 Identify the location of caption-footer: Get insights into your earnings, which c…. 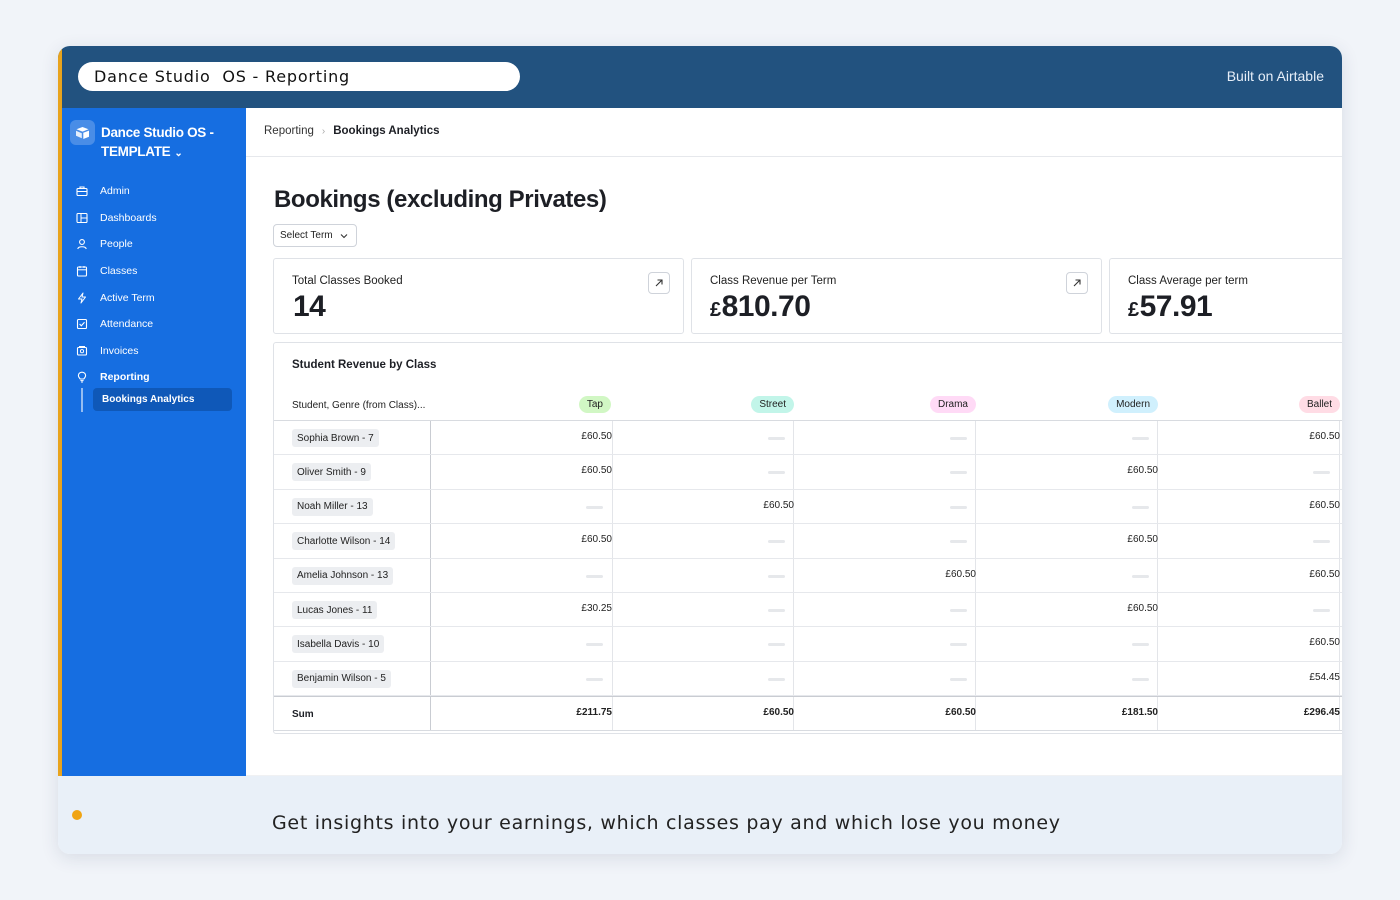
(700, 815).